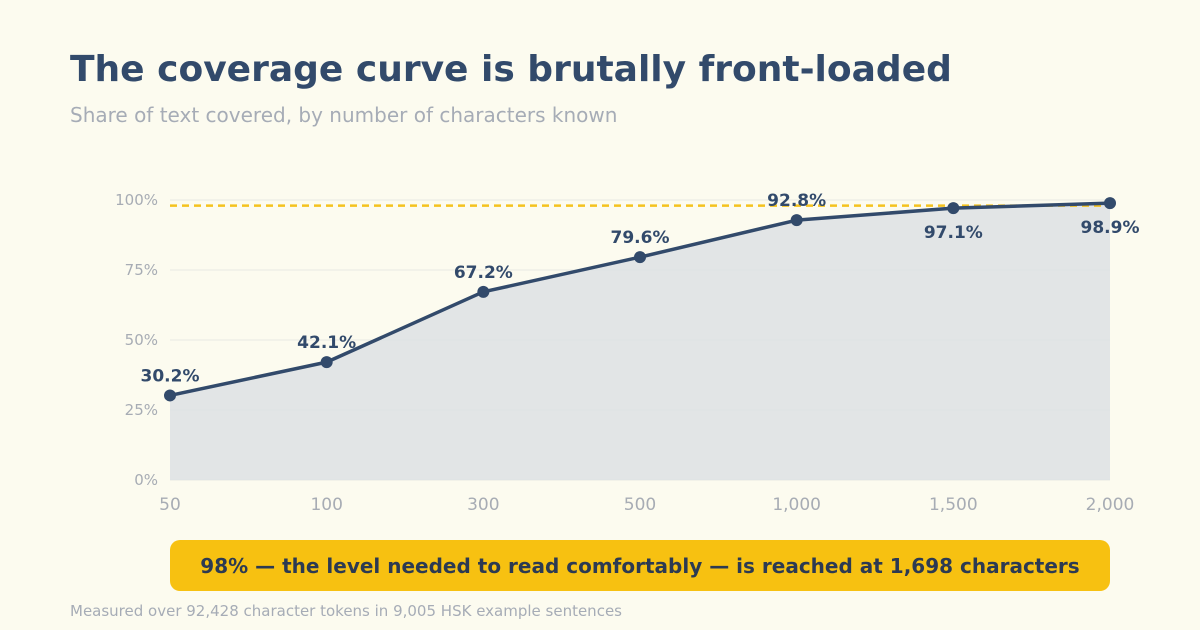 The image size is (1200, 630). Describe the element at coordinates (141, 340) in the screenshot. I see `y-tick-label: 50%` at that location.